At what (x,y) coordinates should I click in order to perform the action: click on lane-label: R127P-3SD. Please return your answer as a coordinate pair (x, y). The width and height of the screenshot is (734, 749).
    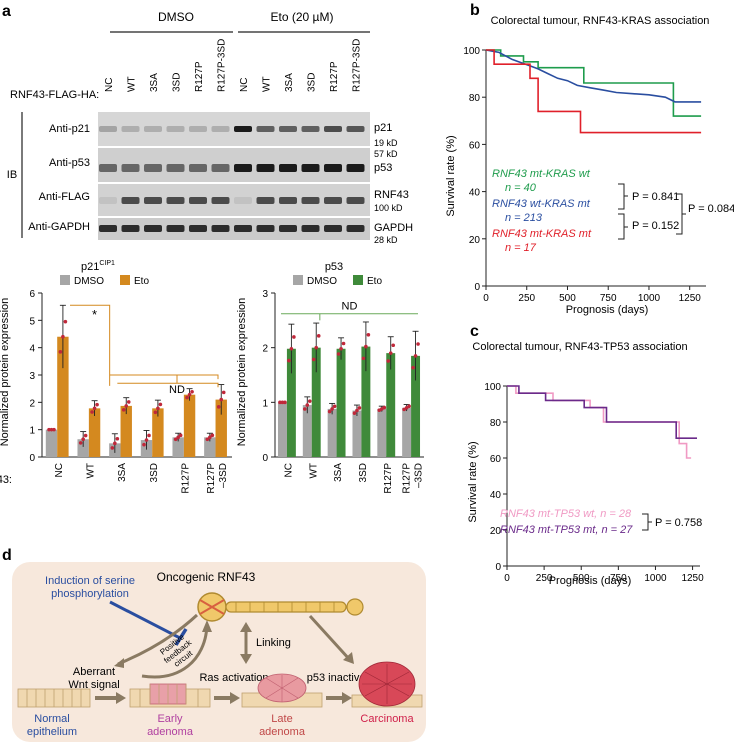
    Looking at the image, I should click on (222, 65).